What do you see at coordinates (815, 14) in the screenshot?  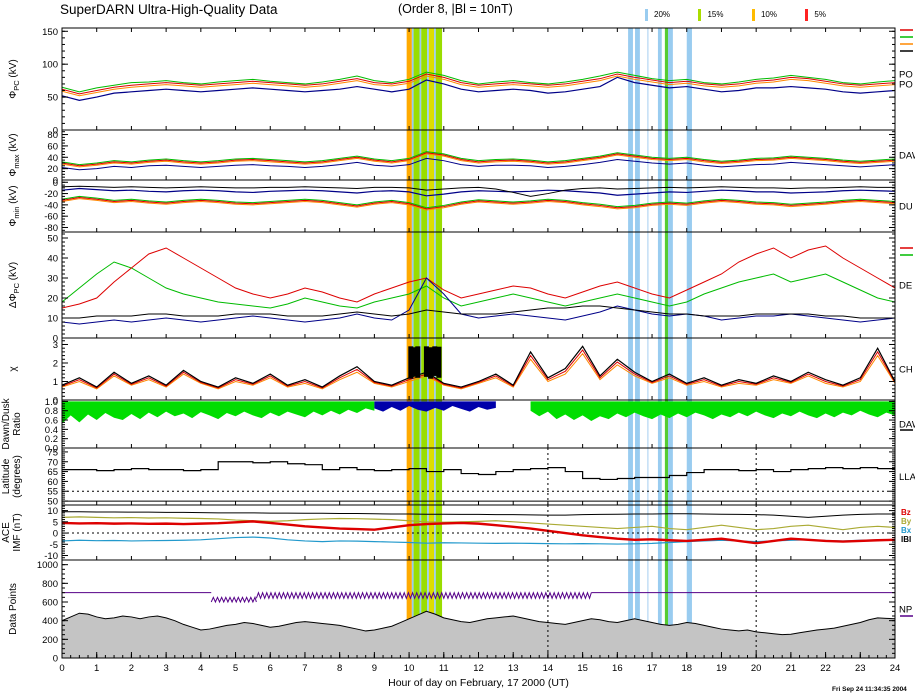 I see `legend-item: 5%` at bounding box center [815, 14].